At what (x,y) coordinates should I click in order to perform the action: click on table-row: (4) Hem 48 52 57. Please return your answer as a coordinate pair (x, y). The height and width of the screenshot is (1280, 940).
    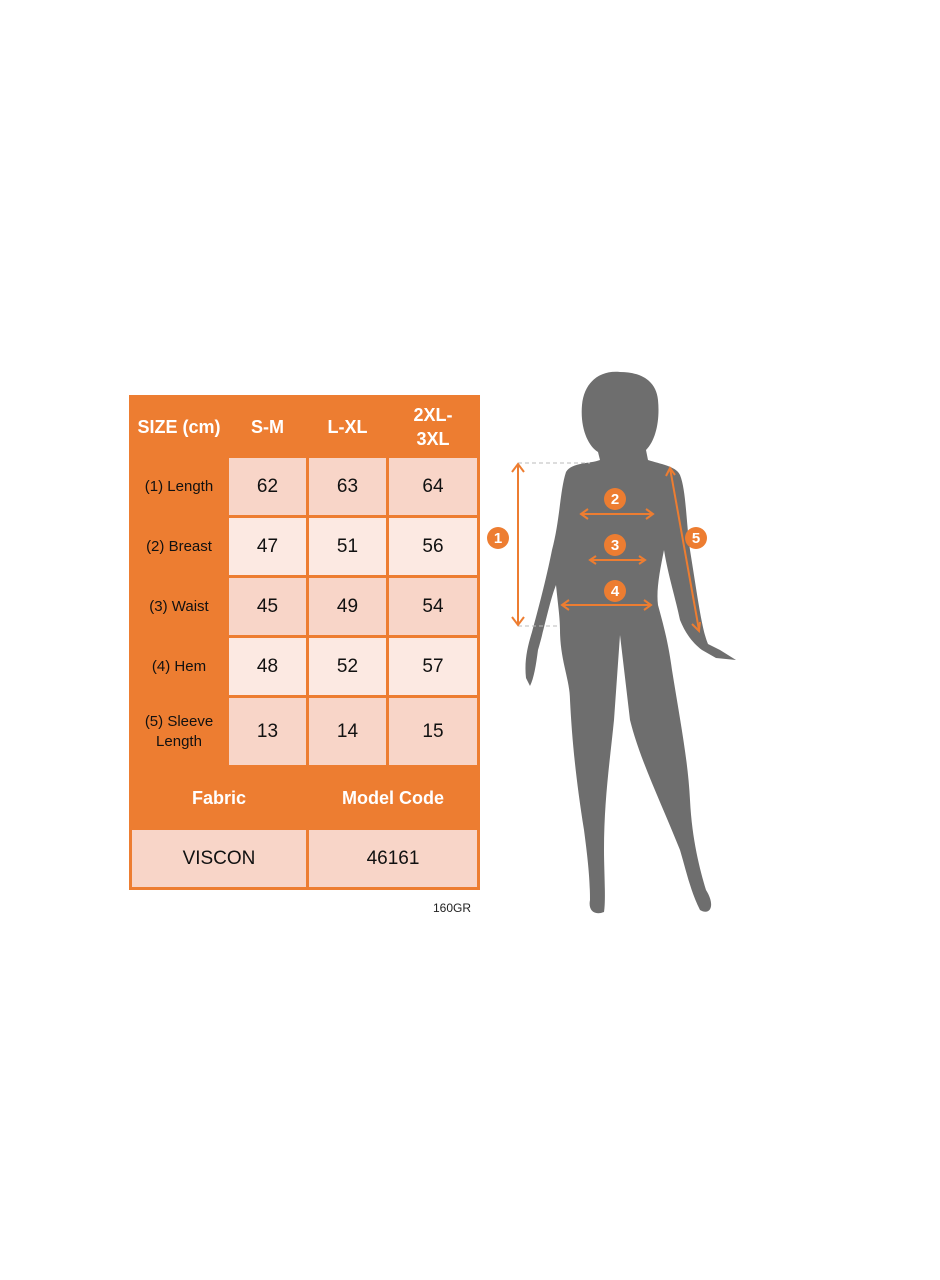
    Looking at the image, I should click on (304, 666).